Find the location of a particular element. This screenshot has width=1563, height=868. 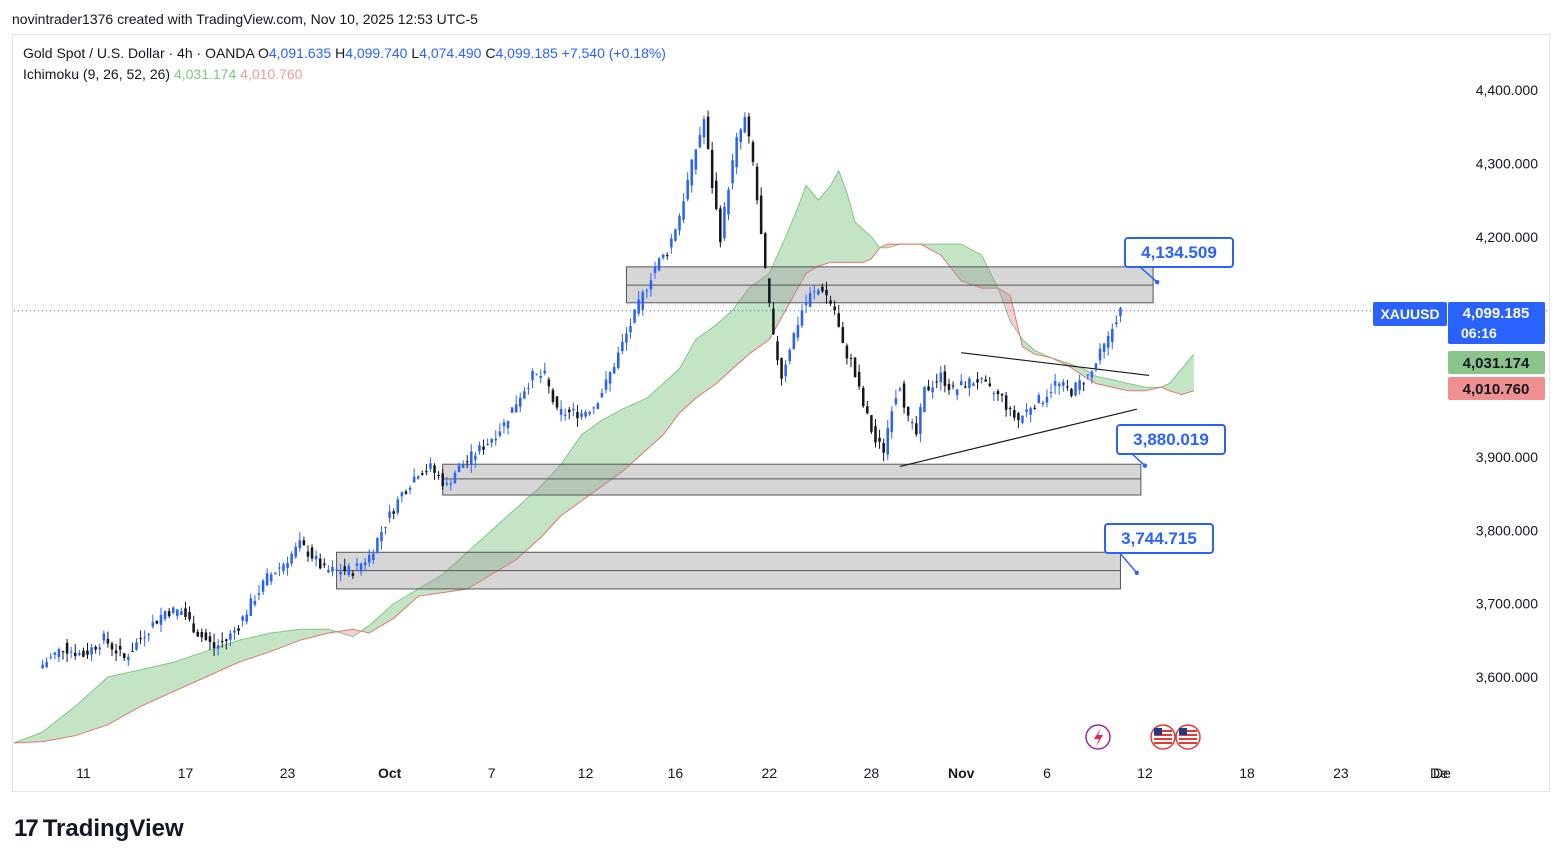

tradingview-logo: 17 TradingView is located at coordinates (99, 829).